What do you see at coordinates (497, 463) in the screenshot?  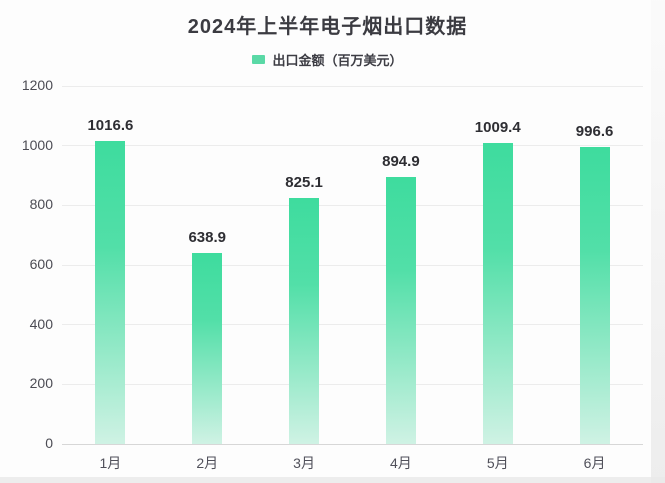 I see `x-tick-label: 5月` at bounding box center [497, 463].